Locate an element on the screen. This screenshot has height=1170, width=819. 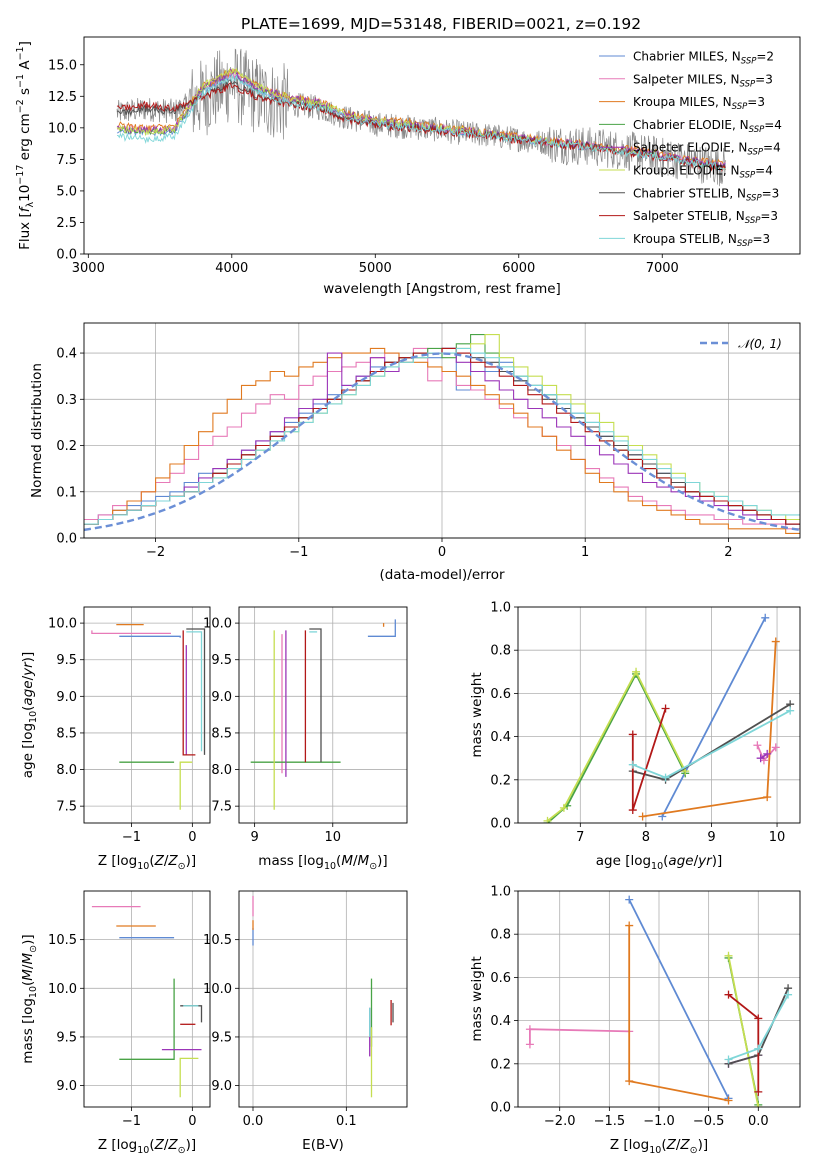
weight_vs_Z-xtick-label: −2.0 is located at coordinates (560, 1121).